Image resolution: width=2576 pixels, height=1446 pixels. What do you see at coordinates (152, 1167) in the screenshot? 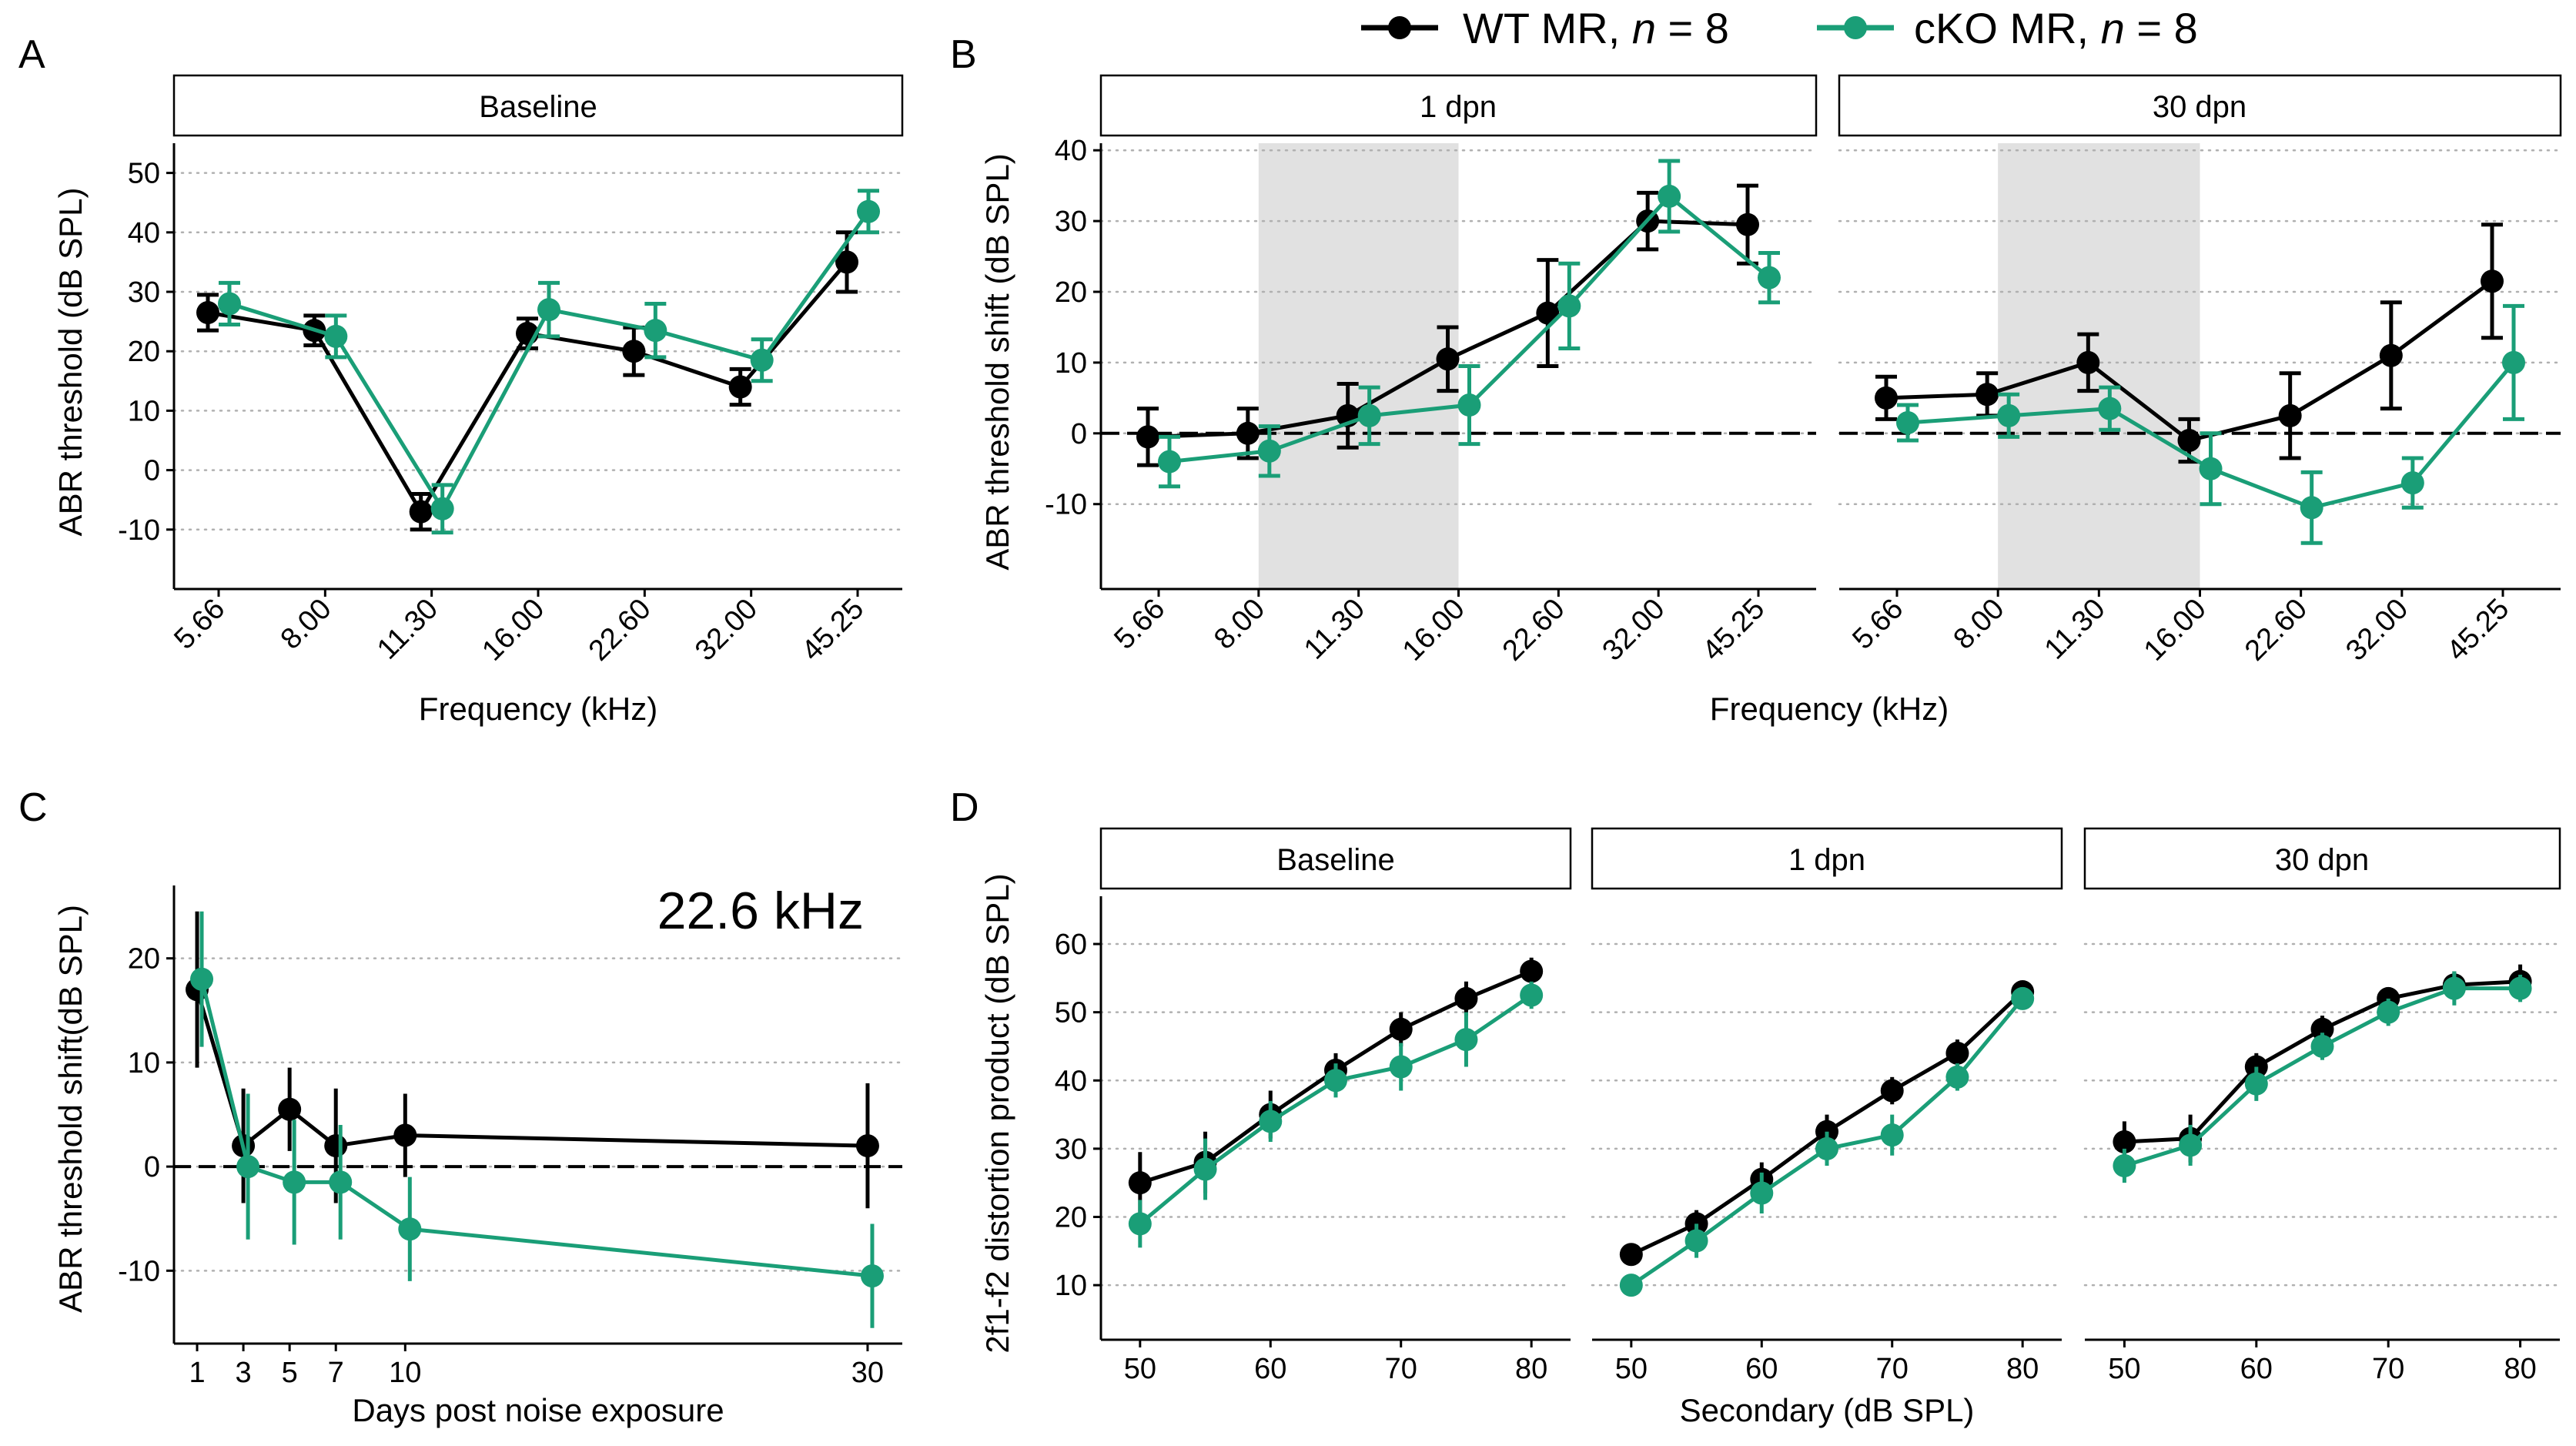
I see `c-y-tick-label: 0` at bounding box center [152, 1167].